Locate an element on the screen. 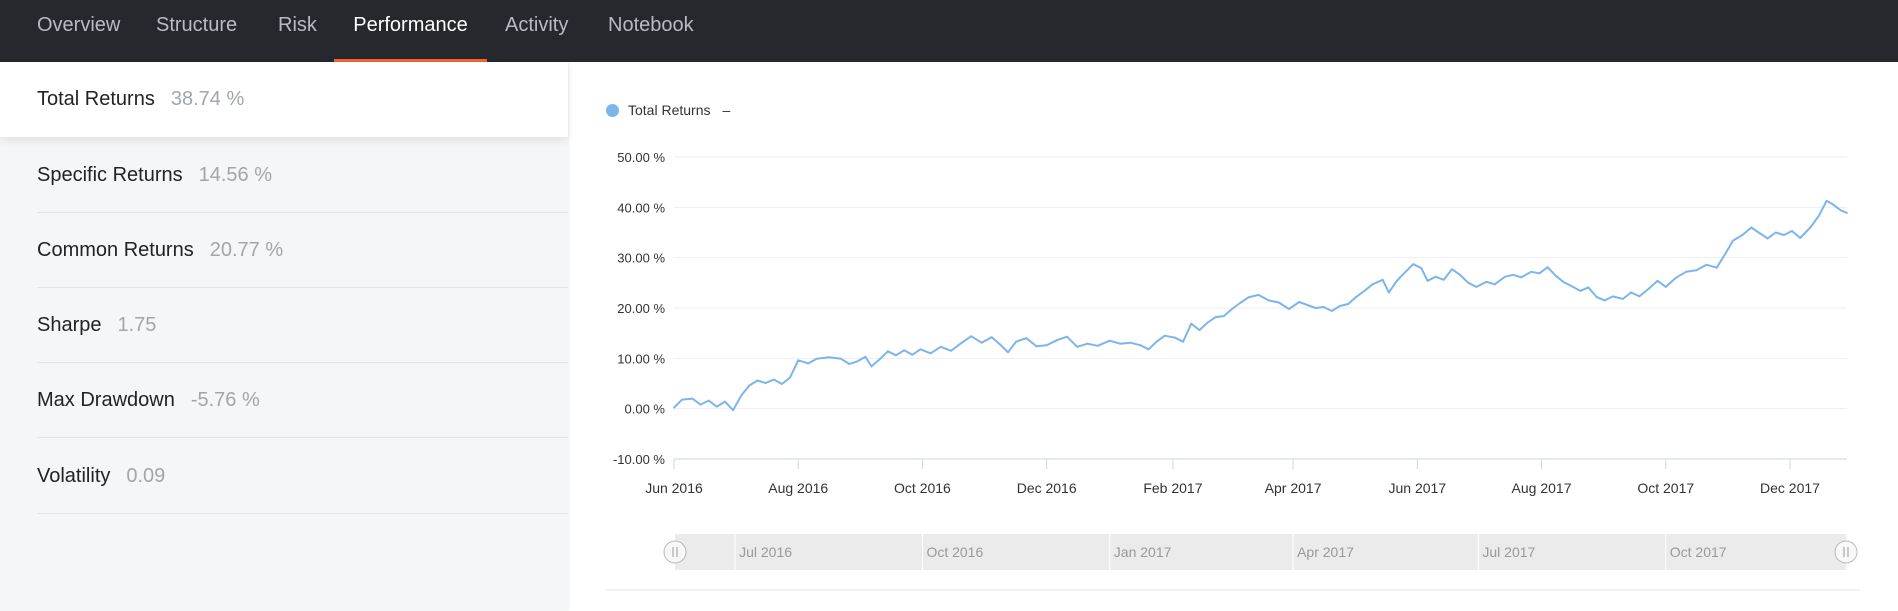 The height and width of the screenshot is (611, 1898). tab-activity: Activity is located at coordinates (536, 31).